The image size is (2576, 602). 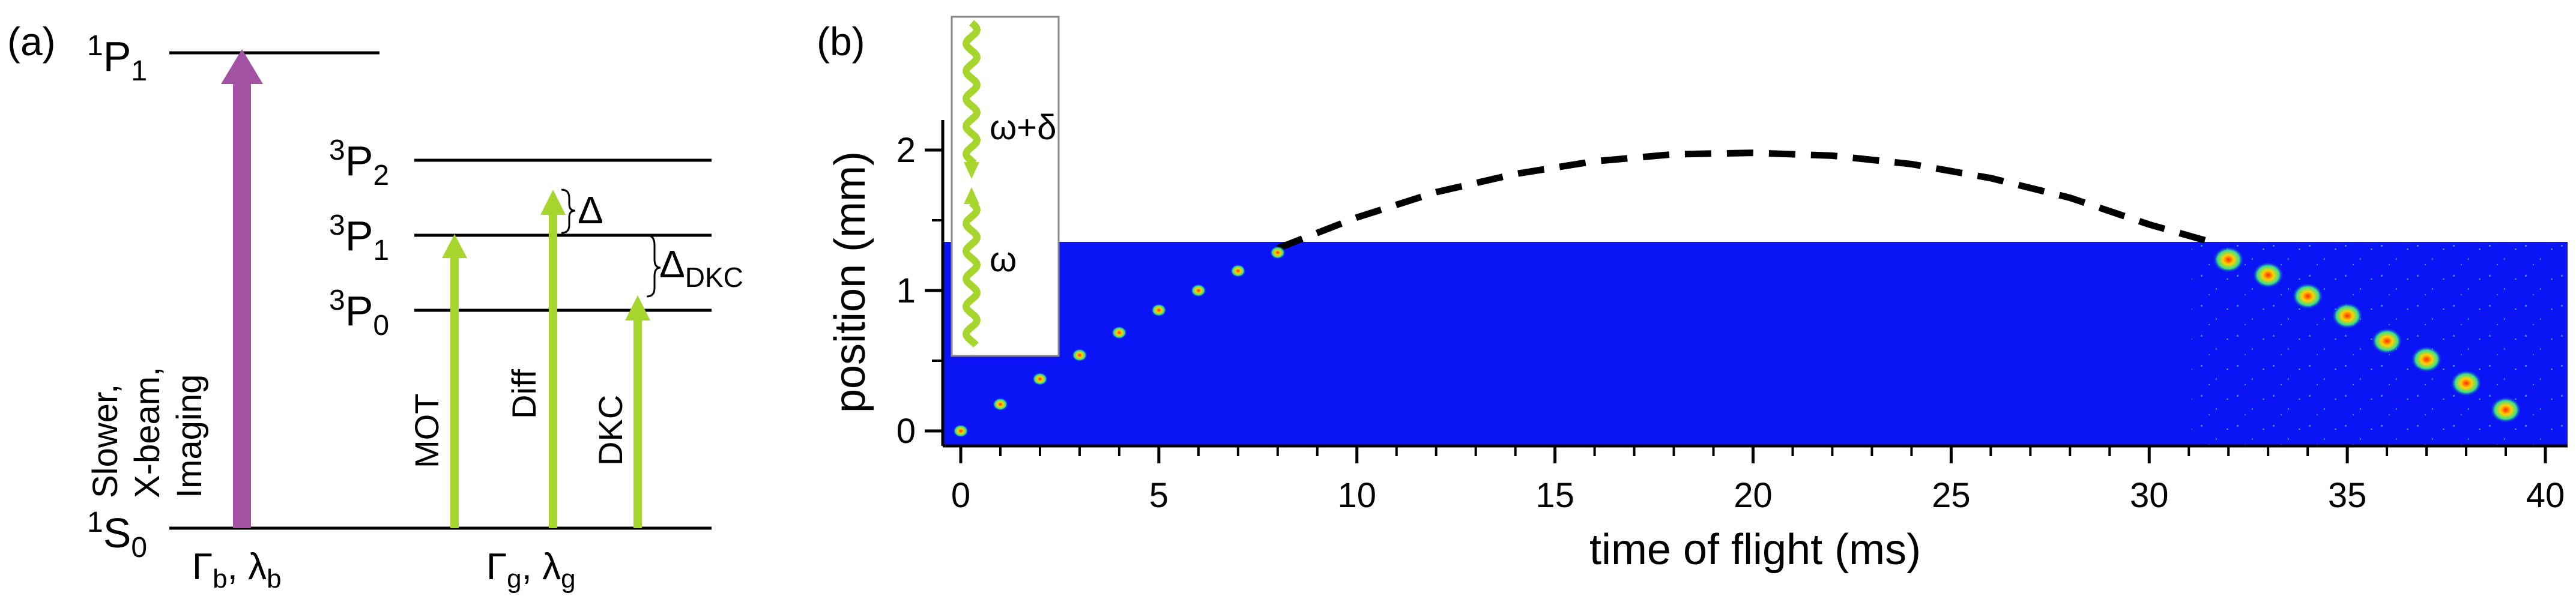 I want to click on y-tick-label: 0, so click(x=906, y=431).